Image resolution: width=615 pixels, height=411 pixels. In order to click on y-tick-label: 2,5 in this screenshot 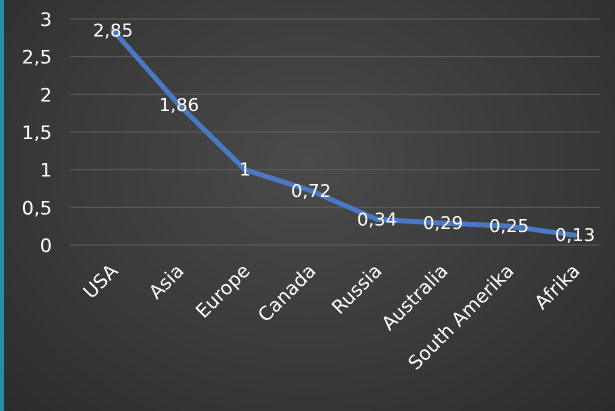, I will do `click(37, 58)`.